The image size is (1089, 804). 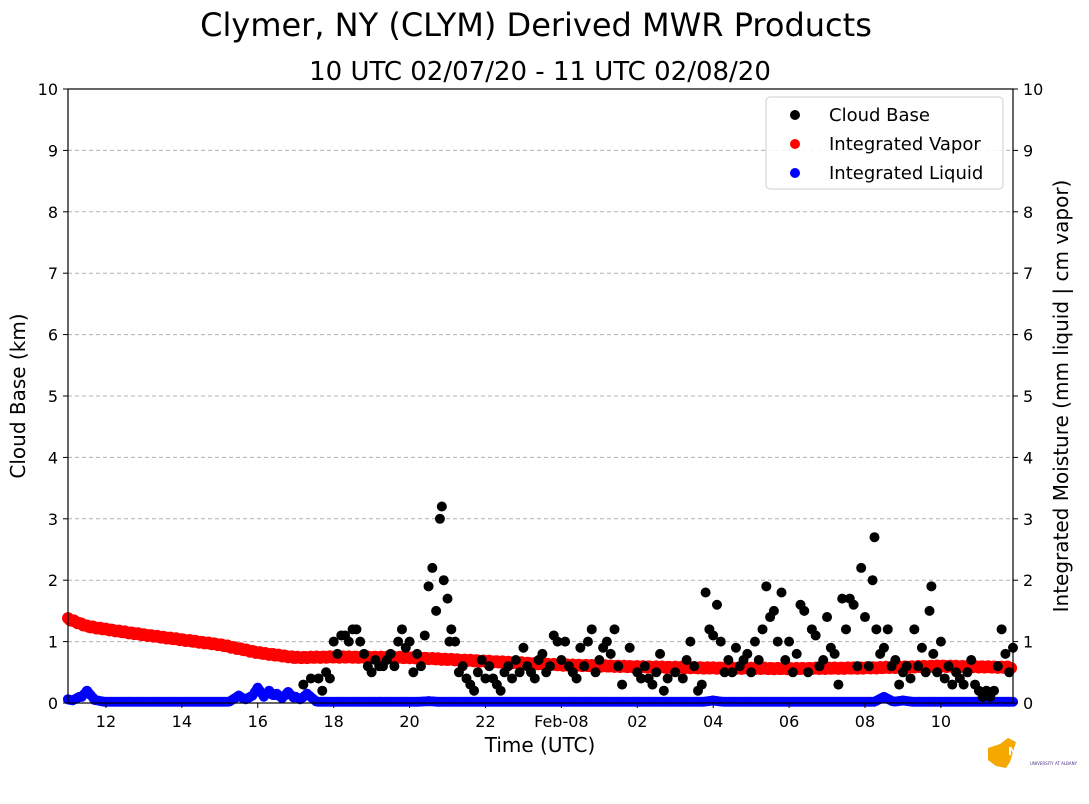 I want to click on legend-marker-integrated-vapor, so click(x=795, y=144).